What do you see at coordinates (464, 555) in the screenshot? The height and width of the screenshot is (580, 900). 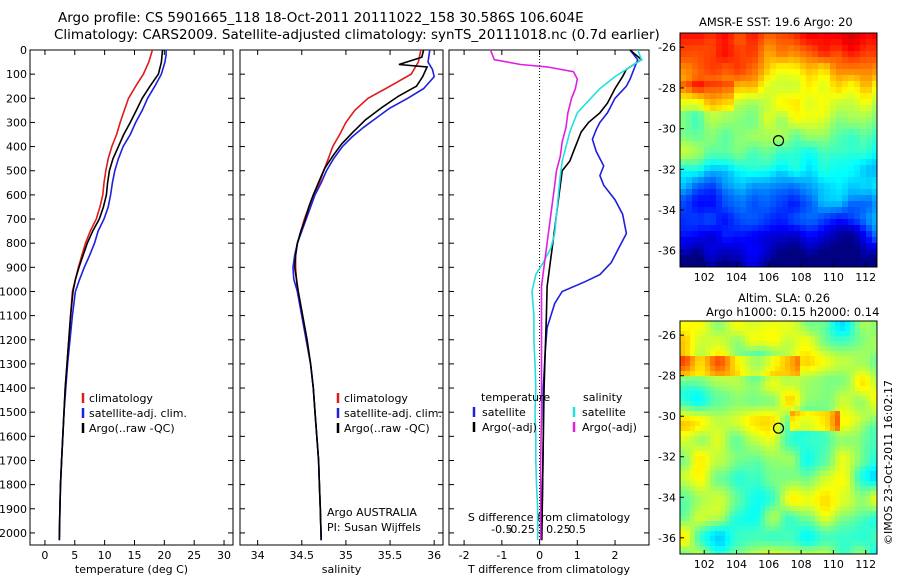 I see `x-tick-label: -2` at bounding box center [464, 555].